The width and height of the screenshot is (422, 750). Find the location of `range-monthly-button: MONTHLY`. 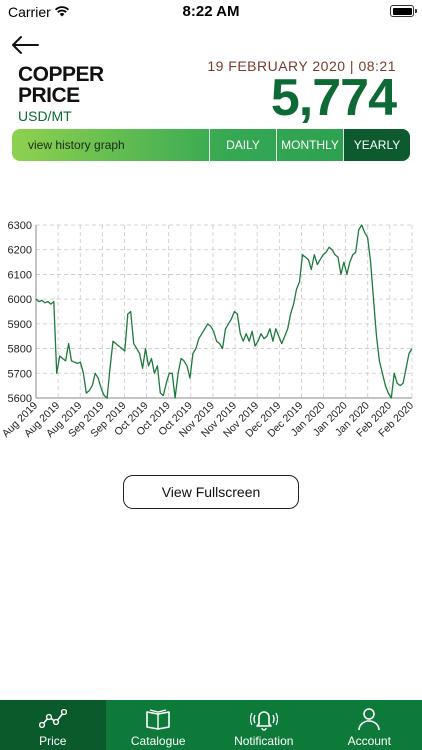

range-monthly-button: MONTHLY is located at coordinates (309, 145).